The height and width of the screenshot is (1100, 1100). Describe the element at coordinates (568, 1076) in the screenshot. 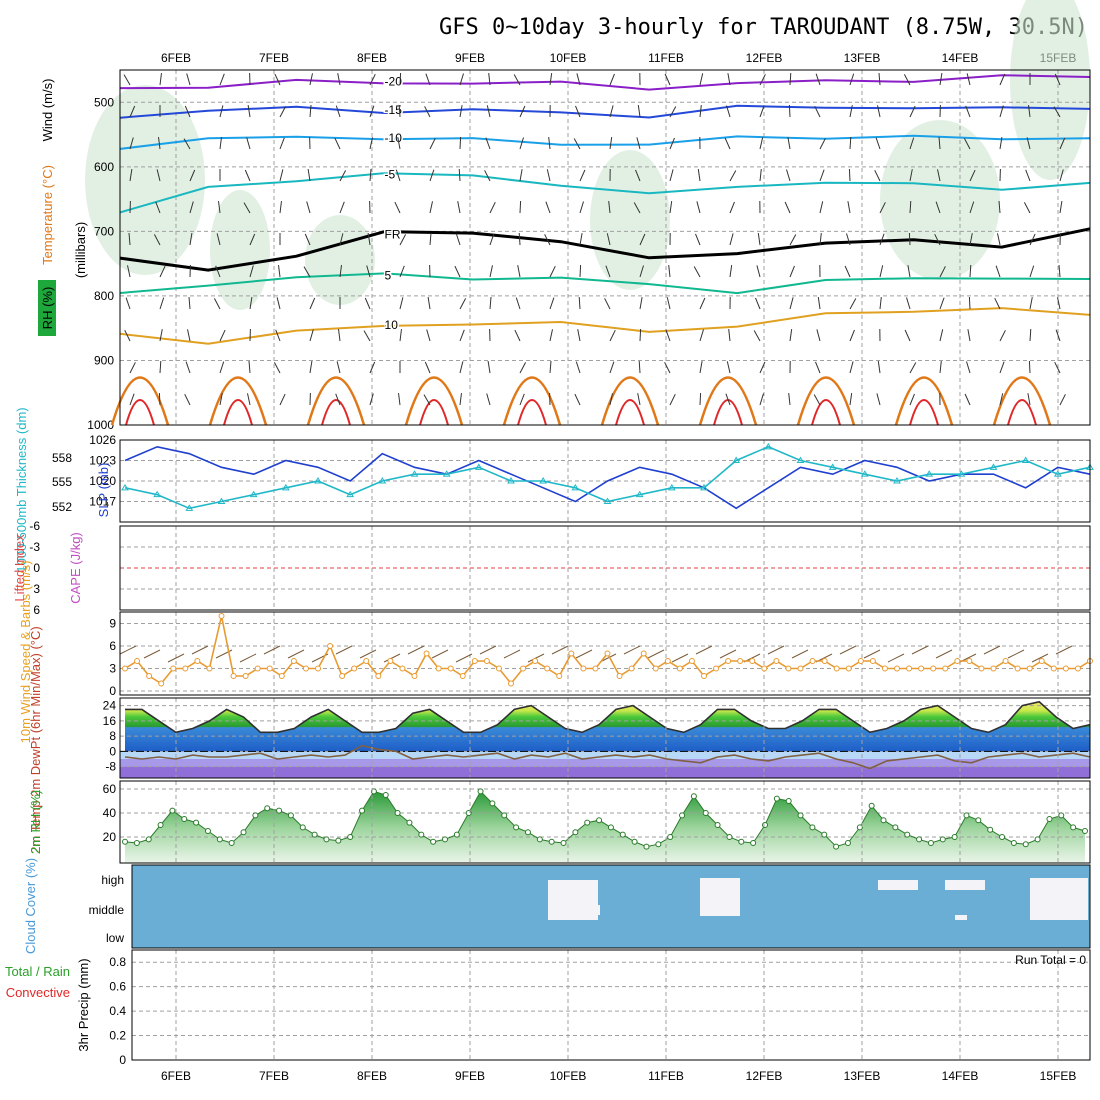

I see `bottom-date-label-4: 10FEB` at that location.